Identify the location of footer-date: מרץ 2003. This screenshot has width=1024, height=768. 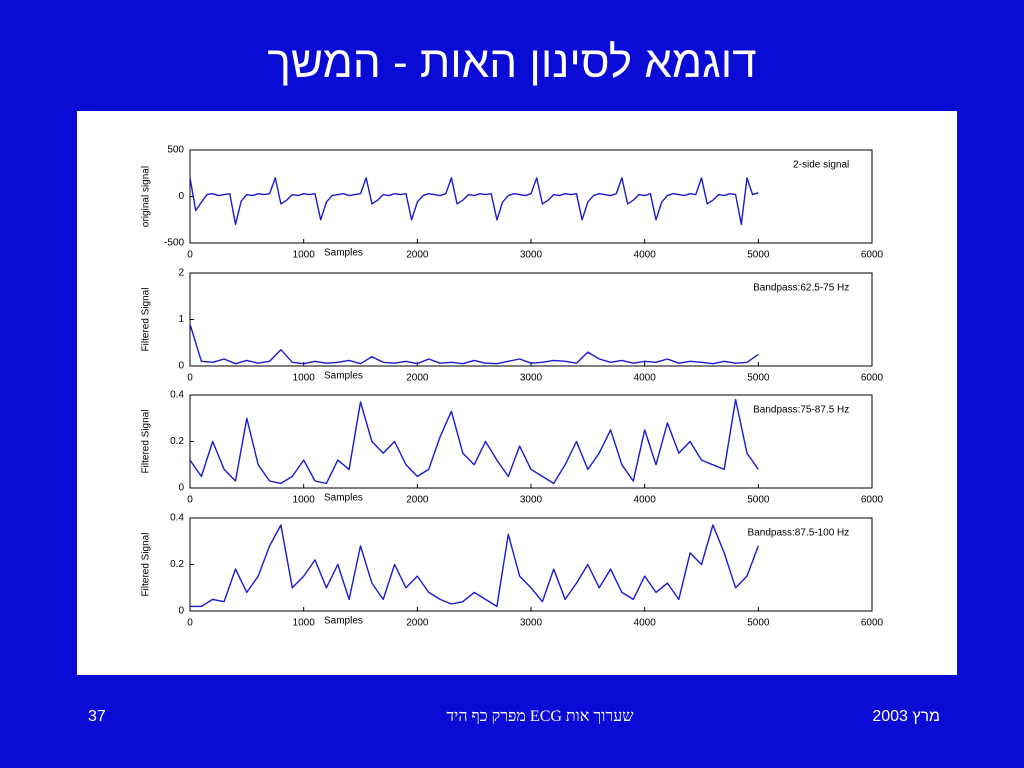
(906, 716).